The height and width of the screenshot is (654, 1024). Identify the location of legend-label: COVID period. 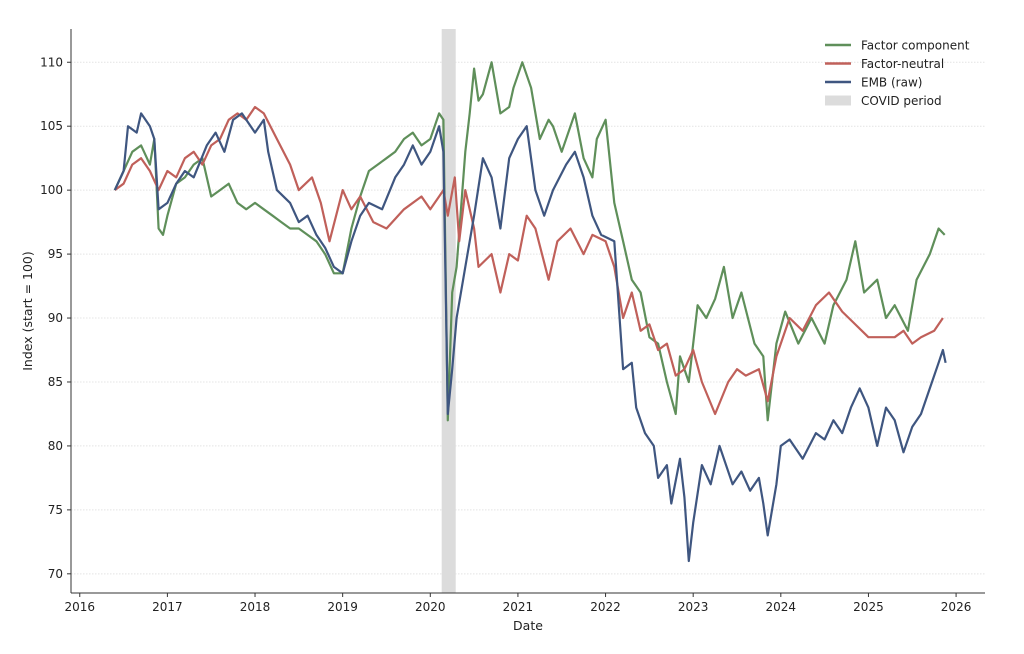
(901, 101).